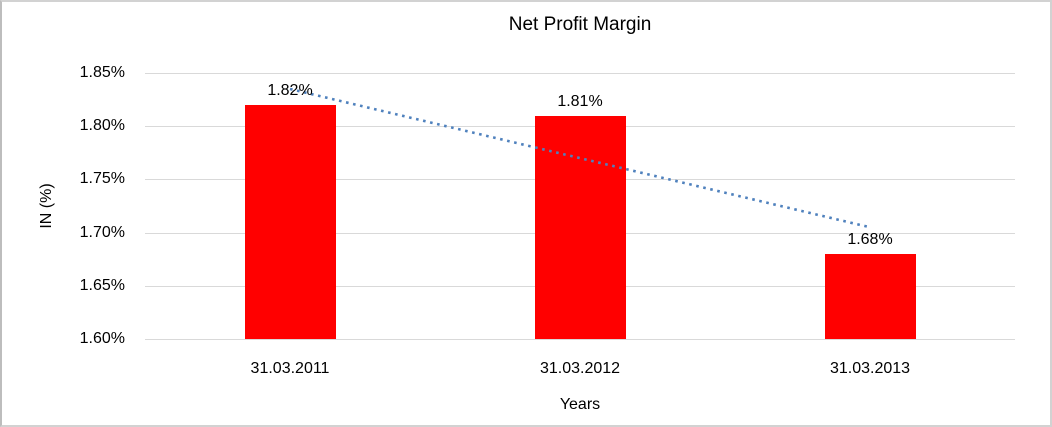 This screenshot has height=427, width=1052. What do you see at coordinates (102, 338) in the screenshot?
I see `y-tick-label: 1.60%` at bounding box center [102, 338].